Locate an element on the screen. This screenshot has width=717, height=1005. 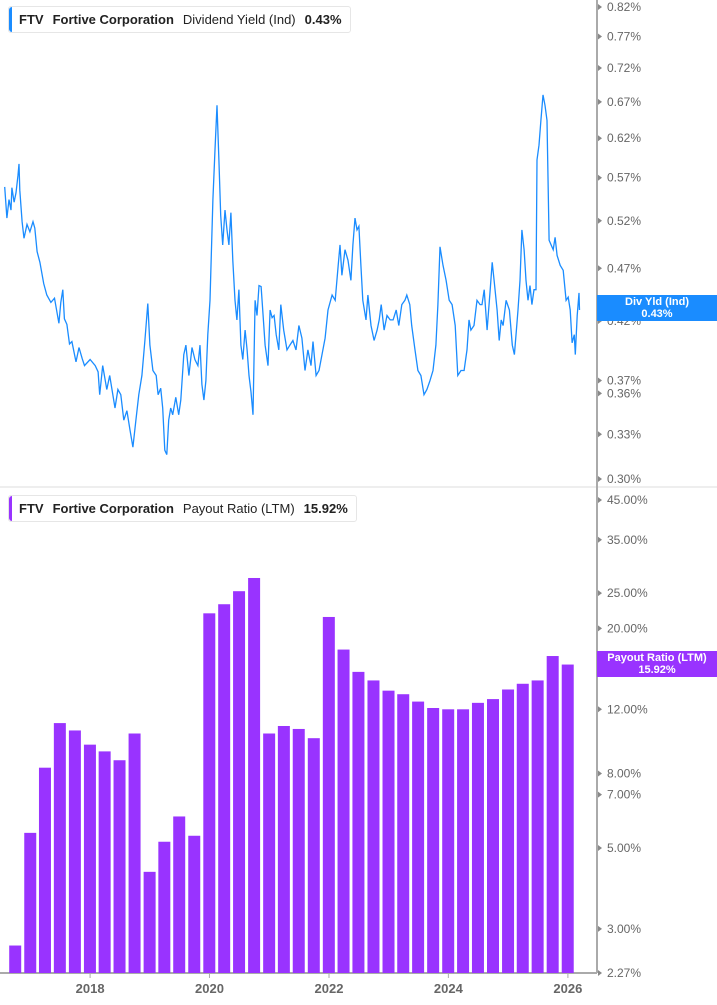
yield-value-tag: Div Yld (Ind) 0.43% is located at coordinates (657, 308).